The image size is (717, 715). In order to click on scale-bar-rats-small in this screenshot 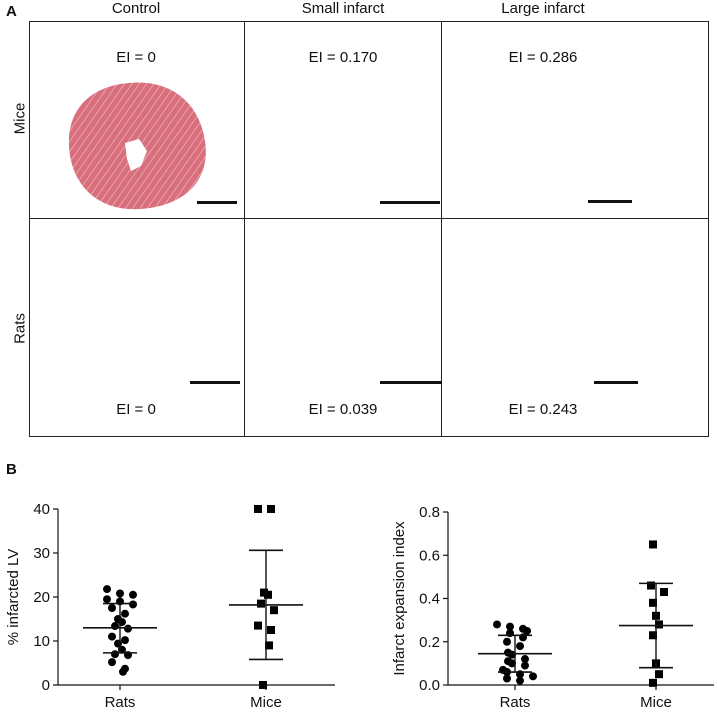, I will do `click(411, 382)`.